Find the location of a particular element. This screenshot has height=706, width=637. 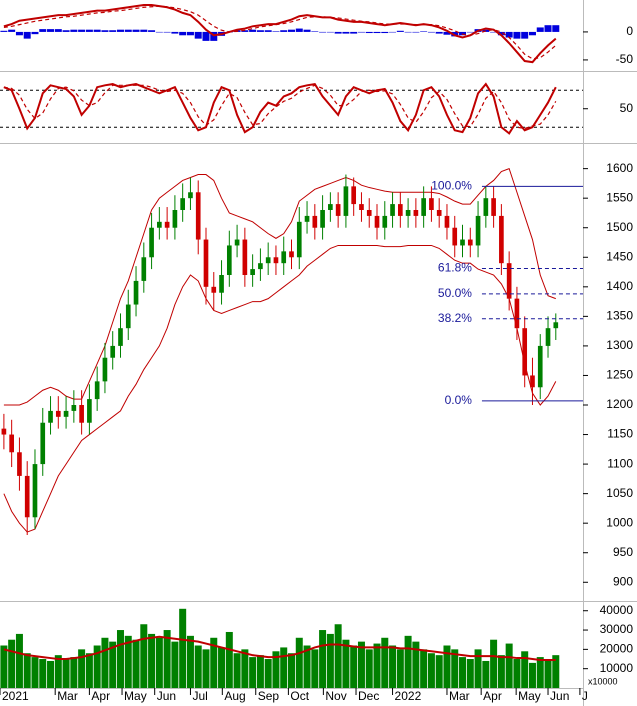

fibonacci-label: 61.8% is located at coordinates (455, 268).